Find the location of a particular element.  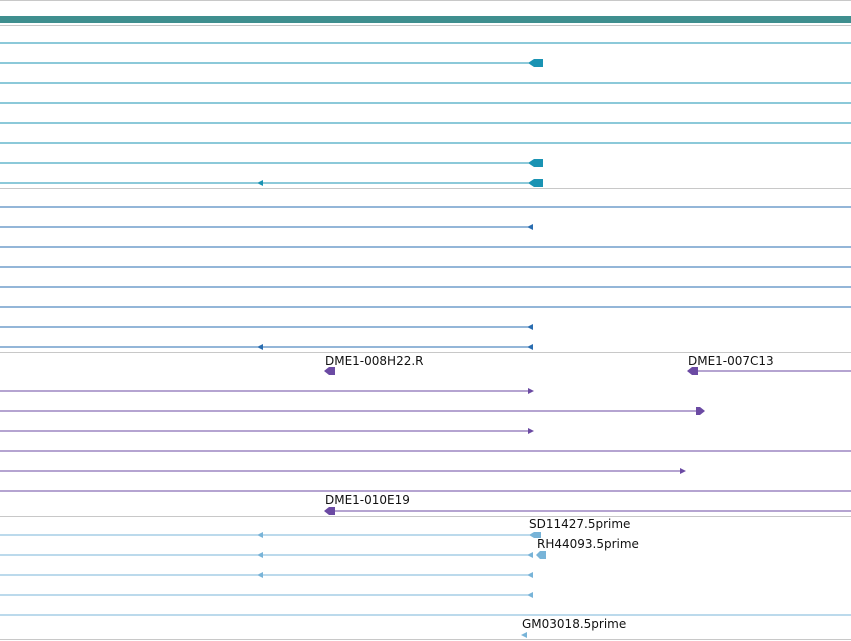

purple-block-dme1-007c13 is located at coordinates (692, 371).